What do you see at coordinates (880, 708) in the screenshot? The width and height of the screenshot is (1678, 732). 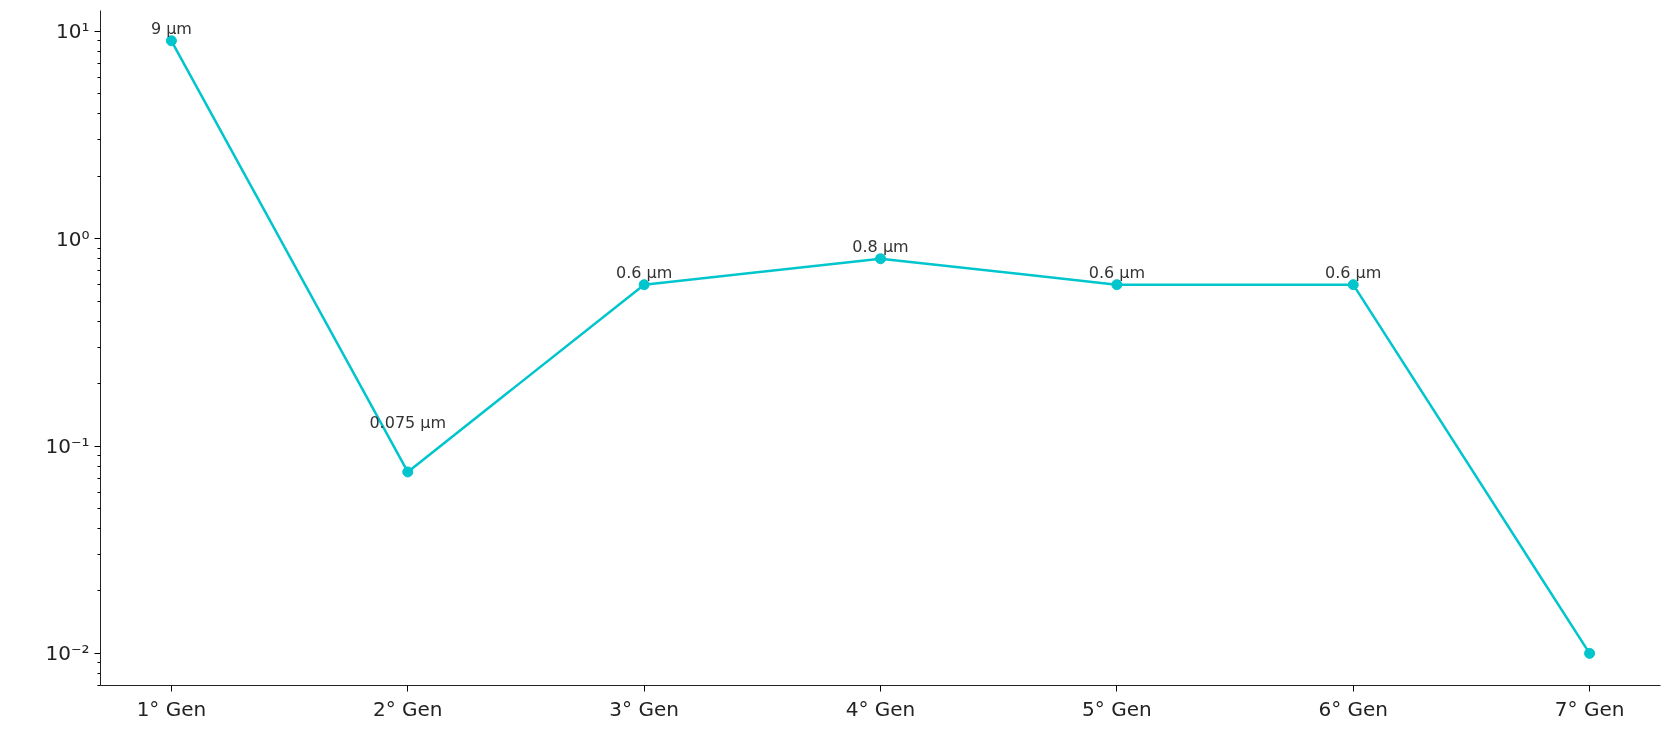 I see `x-tick-label: 4° Gen` at bounding box center [880, 708].